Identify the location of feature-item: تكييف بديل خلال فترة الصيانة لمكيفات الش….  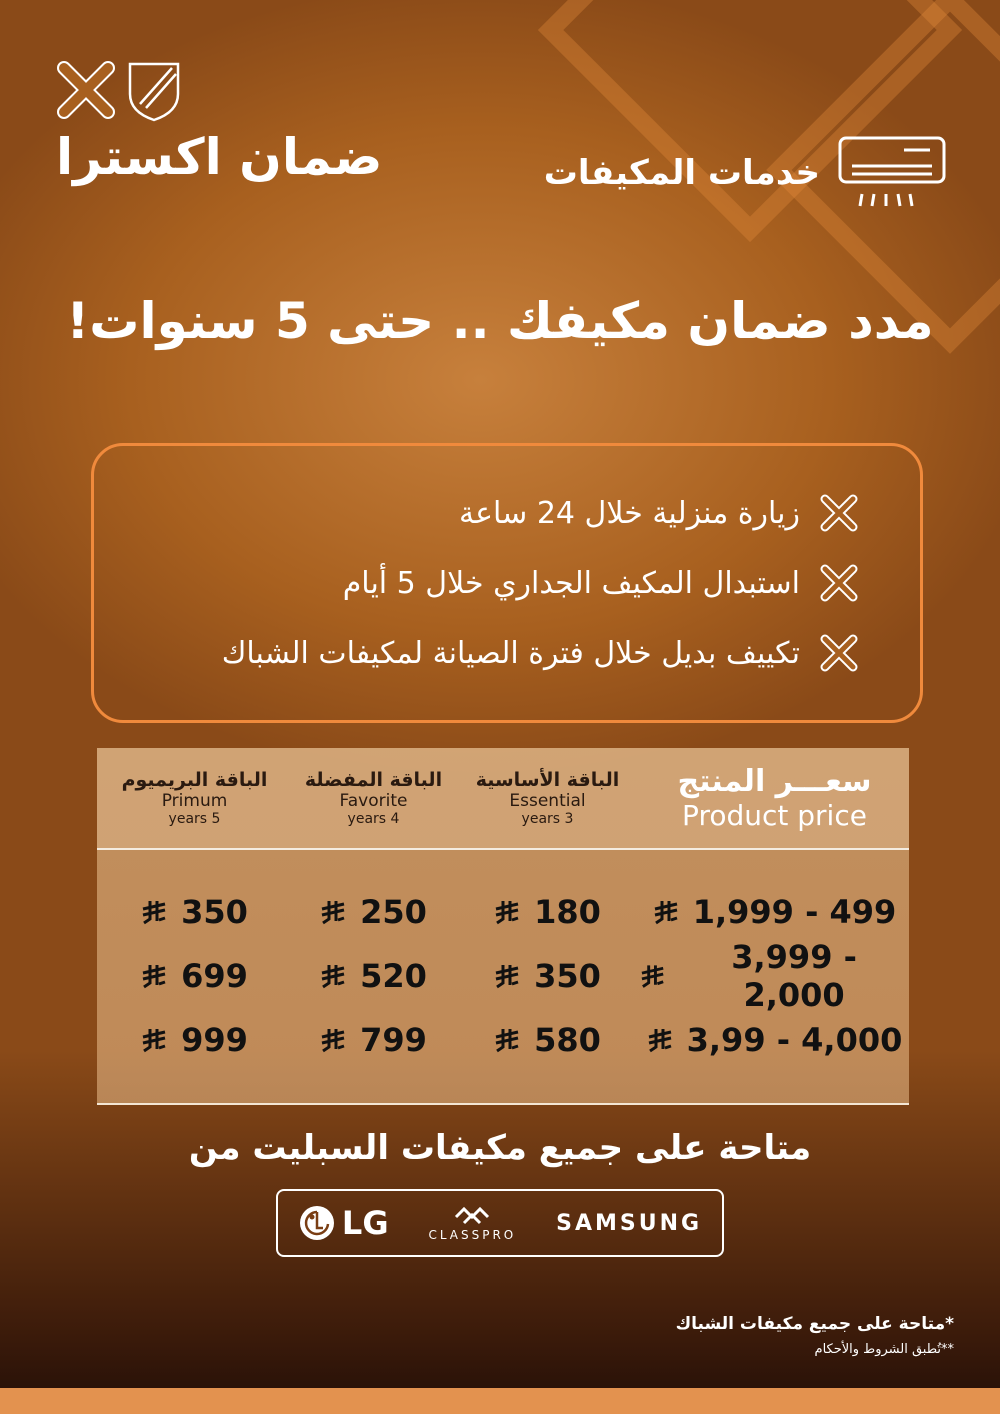
(496, 653).